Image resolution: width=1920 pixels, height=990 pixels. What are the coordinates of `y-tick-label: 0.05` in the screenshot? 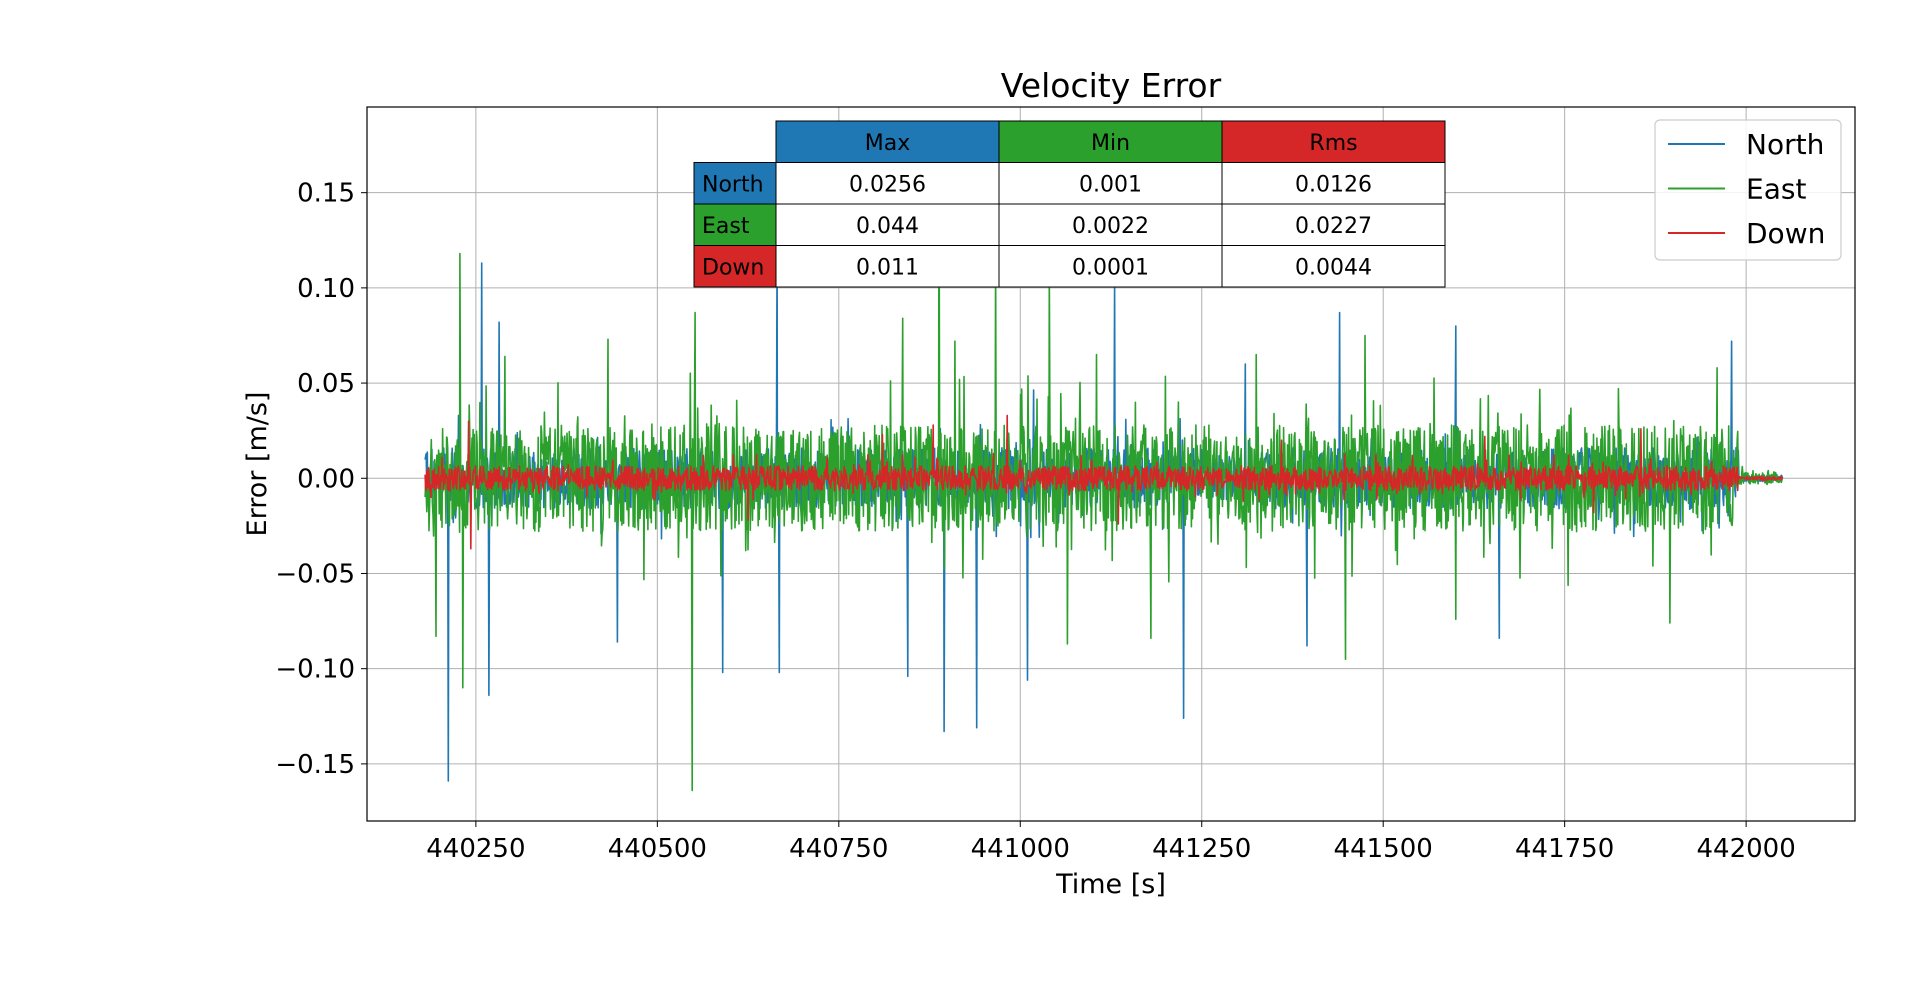 It's located at (326, 384).